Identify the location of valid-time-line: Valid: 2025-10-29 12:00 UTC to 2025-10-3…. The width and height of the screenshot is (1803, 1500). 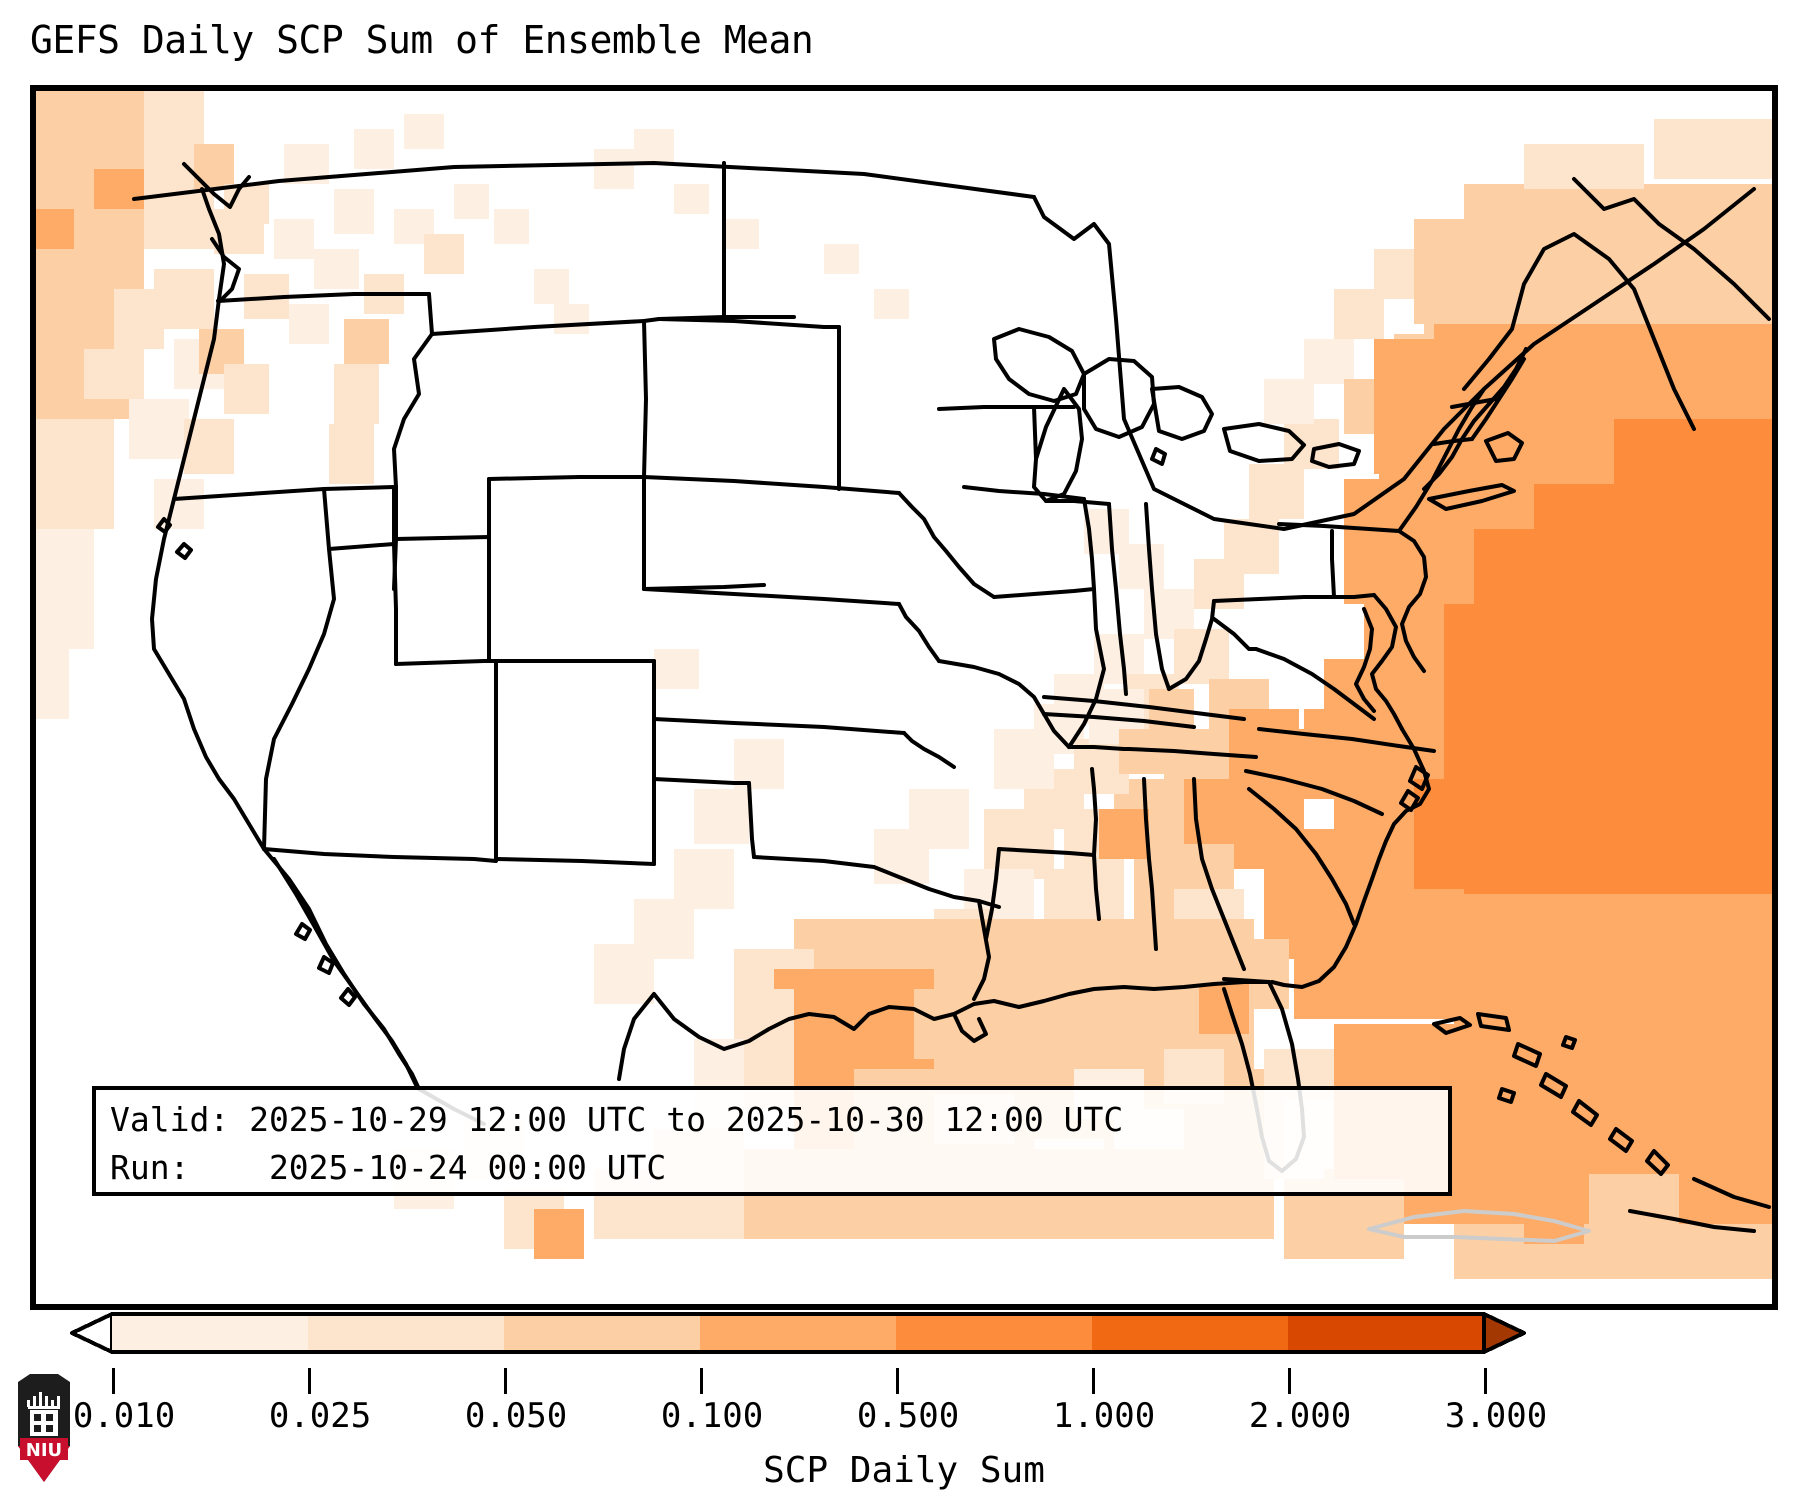
(617, 1119).